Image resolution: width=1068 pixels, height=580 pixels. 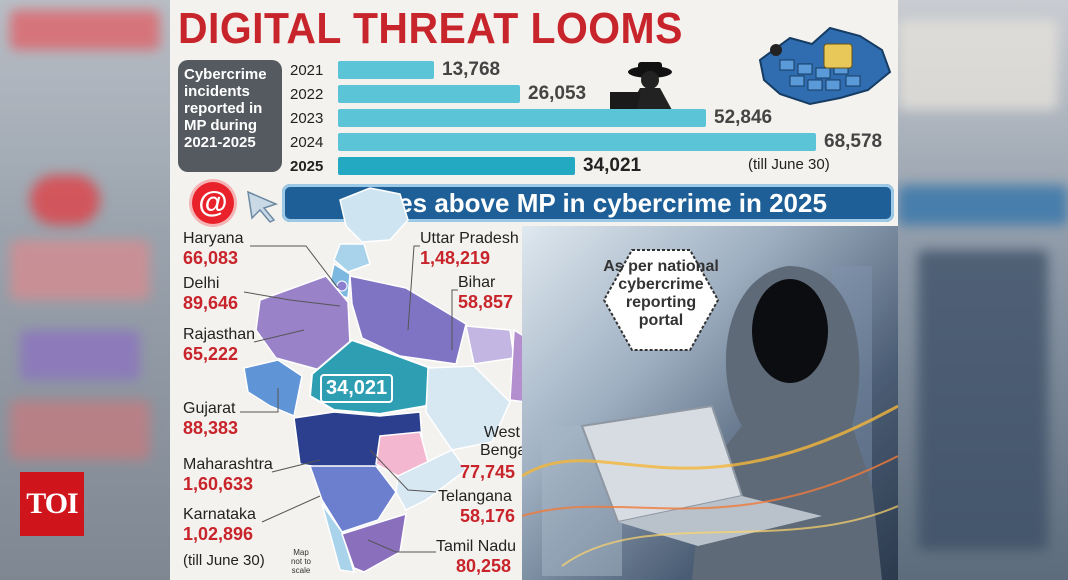 What do you see at coordinates (218, 484) in the screenshot?
I see `state-value-maharashtra: 1,60,633` at bounding box center [218, 484].